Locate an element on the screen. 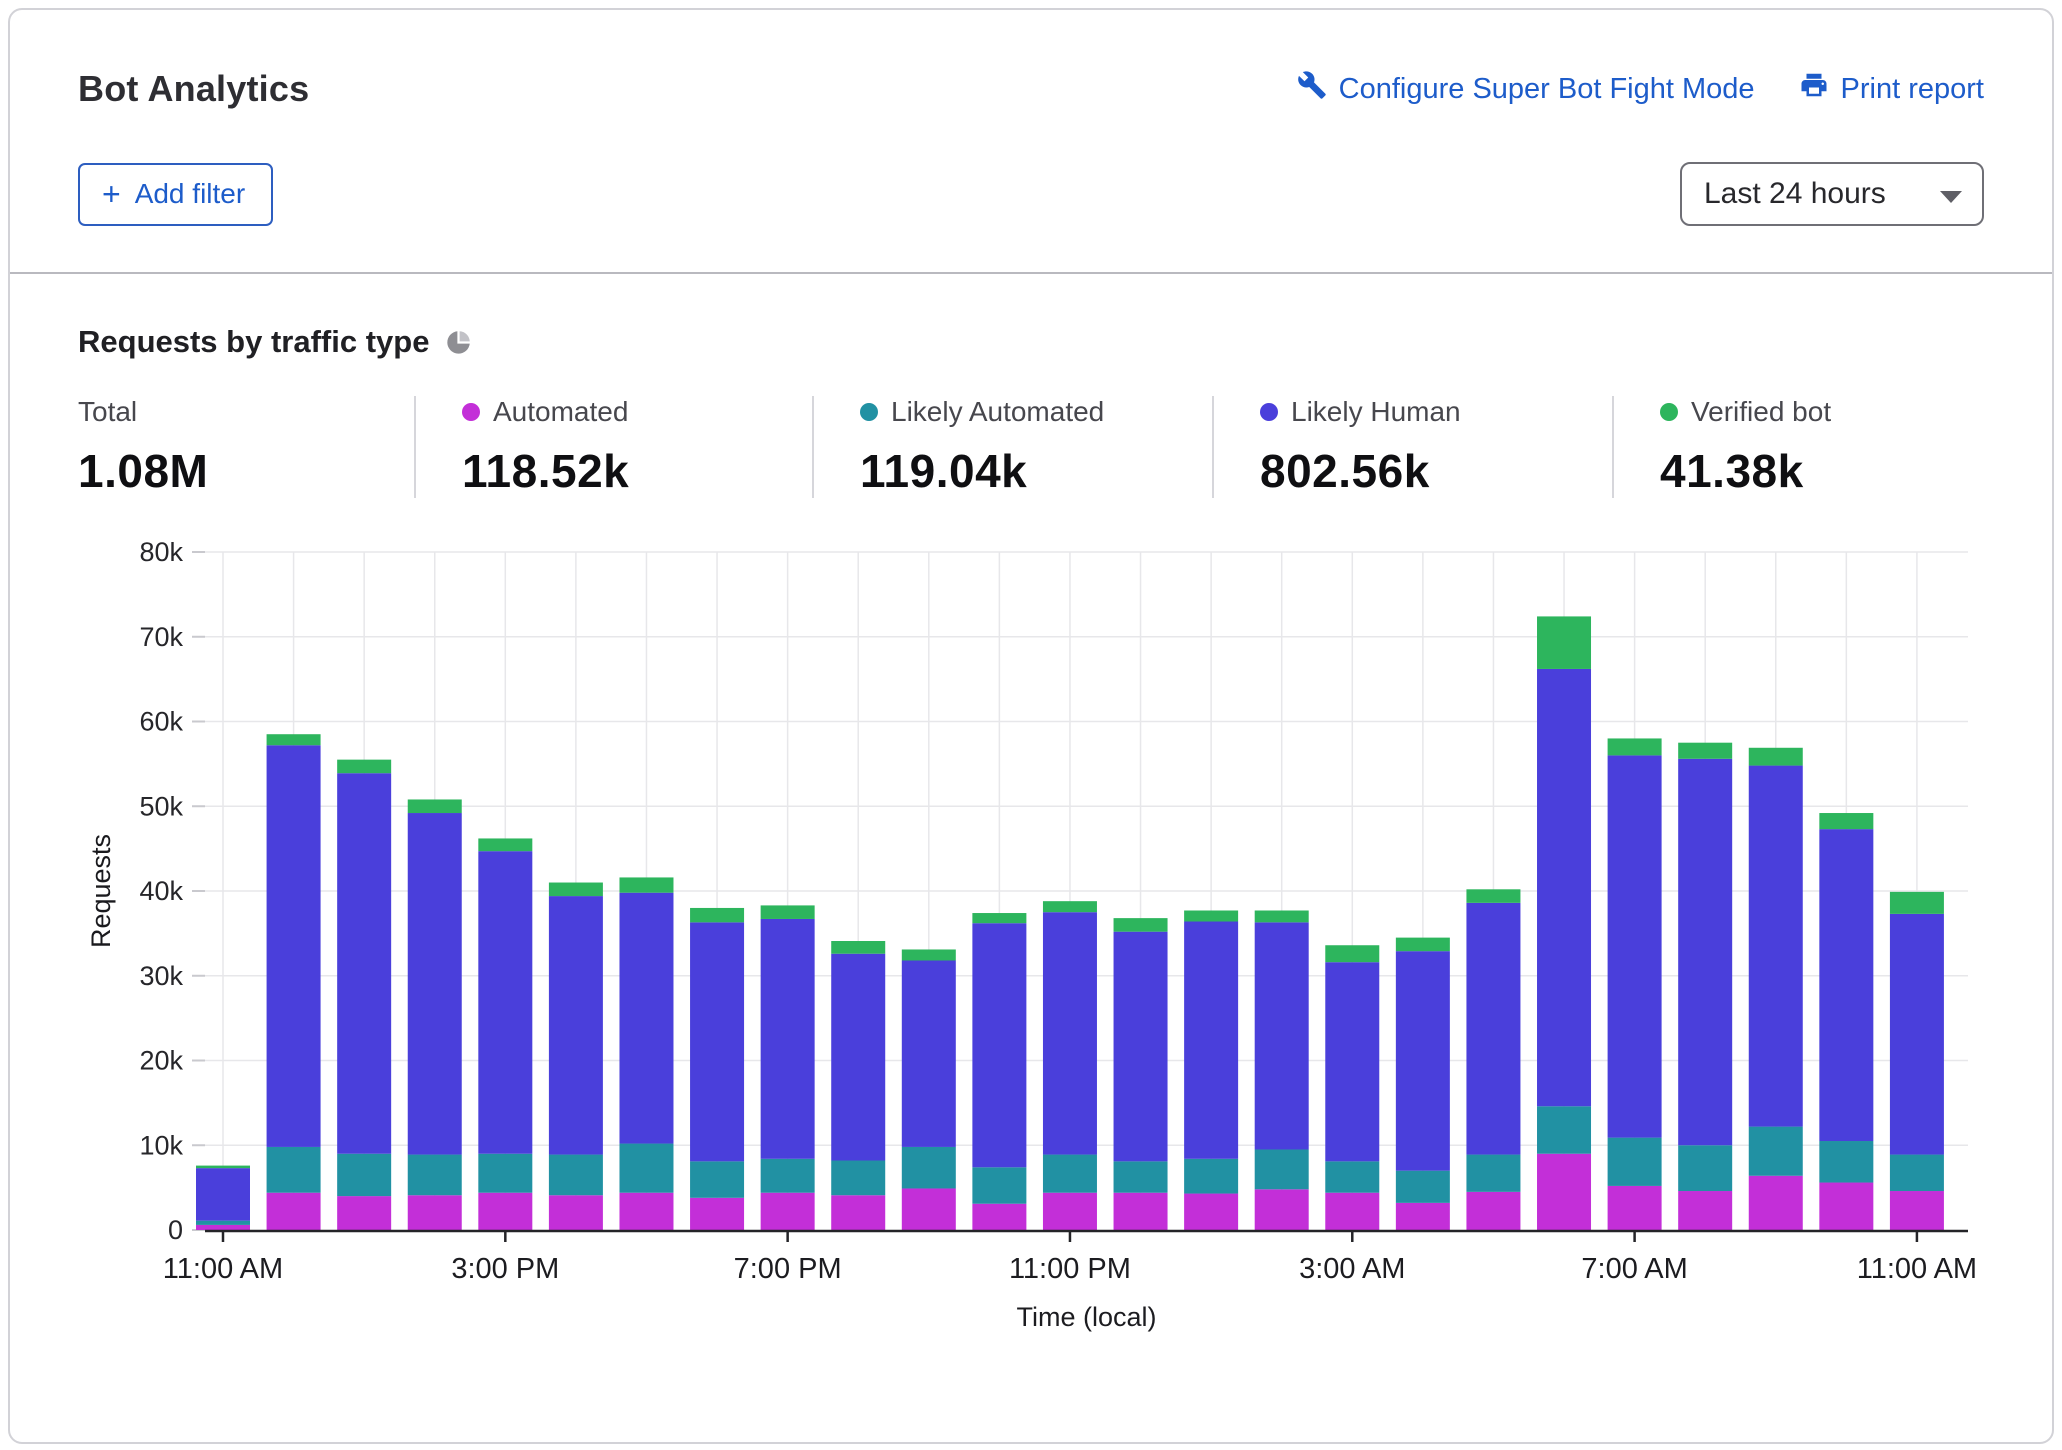 This screenshot has height=1450, width=2062. stat-likely-automated: Likely Automated 119.04k is located at coordinates (1012, 447).